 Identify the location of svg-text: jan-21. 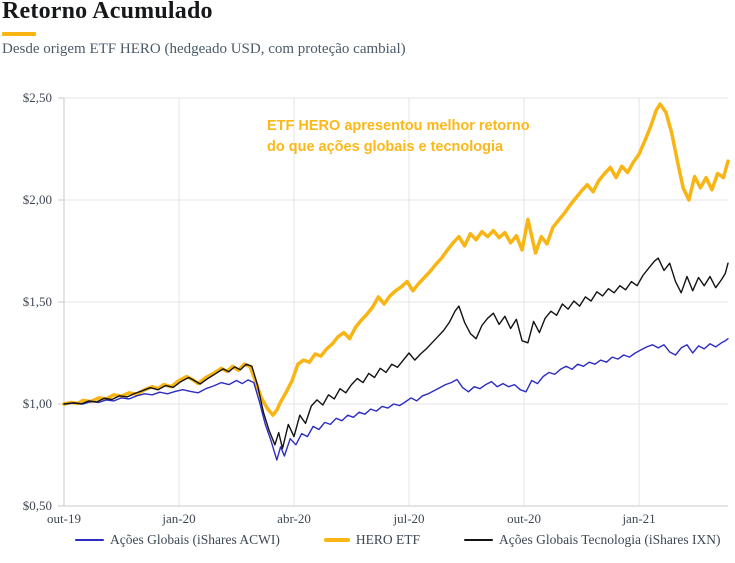
(638, 518).